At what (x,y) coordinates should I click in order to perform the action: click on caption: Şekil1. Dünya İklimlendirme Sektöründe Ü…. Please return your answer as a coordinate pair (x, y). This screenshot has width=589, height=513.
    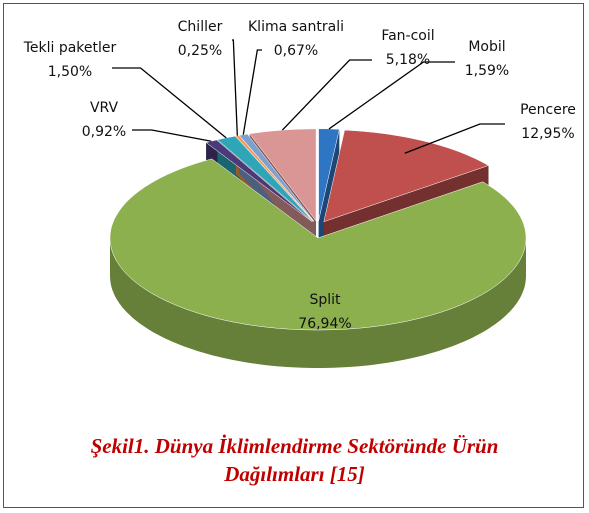
    Looking at the image, I should click on (294, 460).